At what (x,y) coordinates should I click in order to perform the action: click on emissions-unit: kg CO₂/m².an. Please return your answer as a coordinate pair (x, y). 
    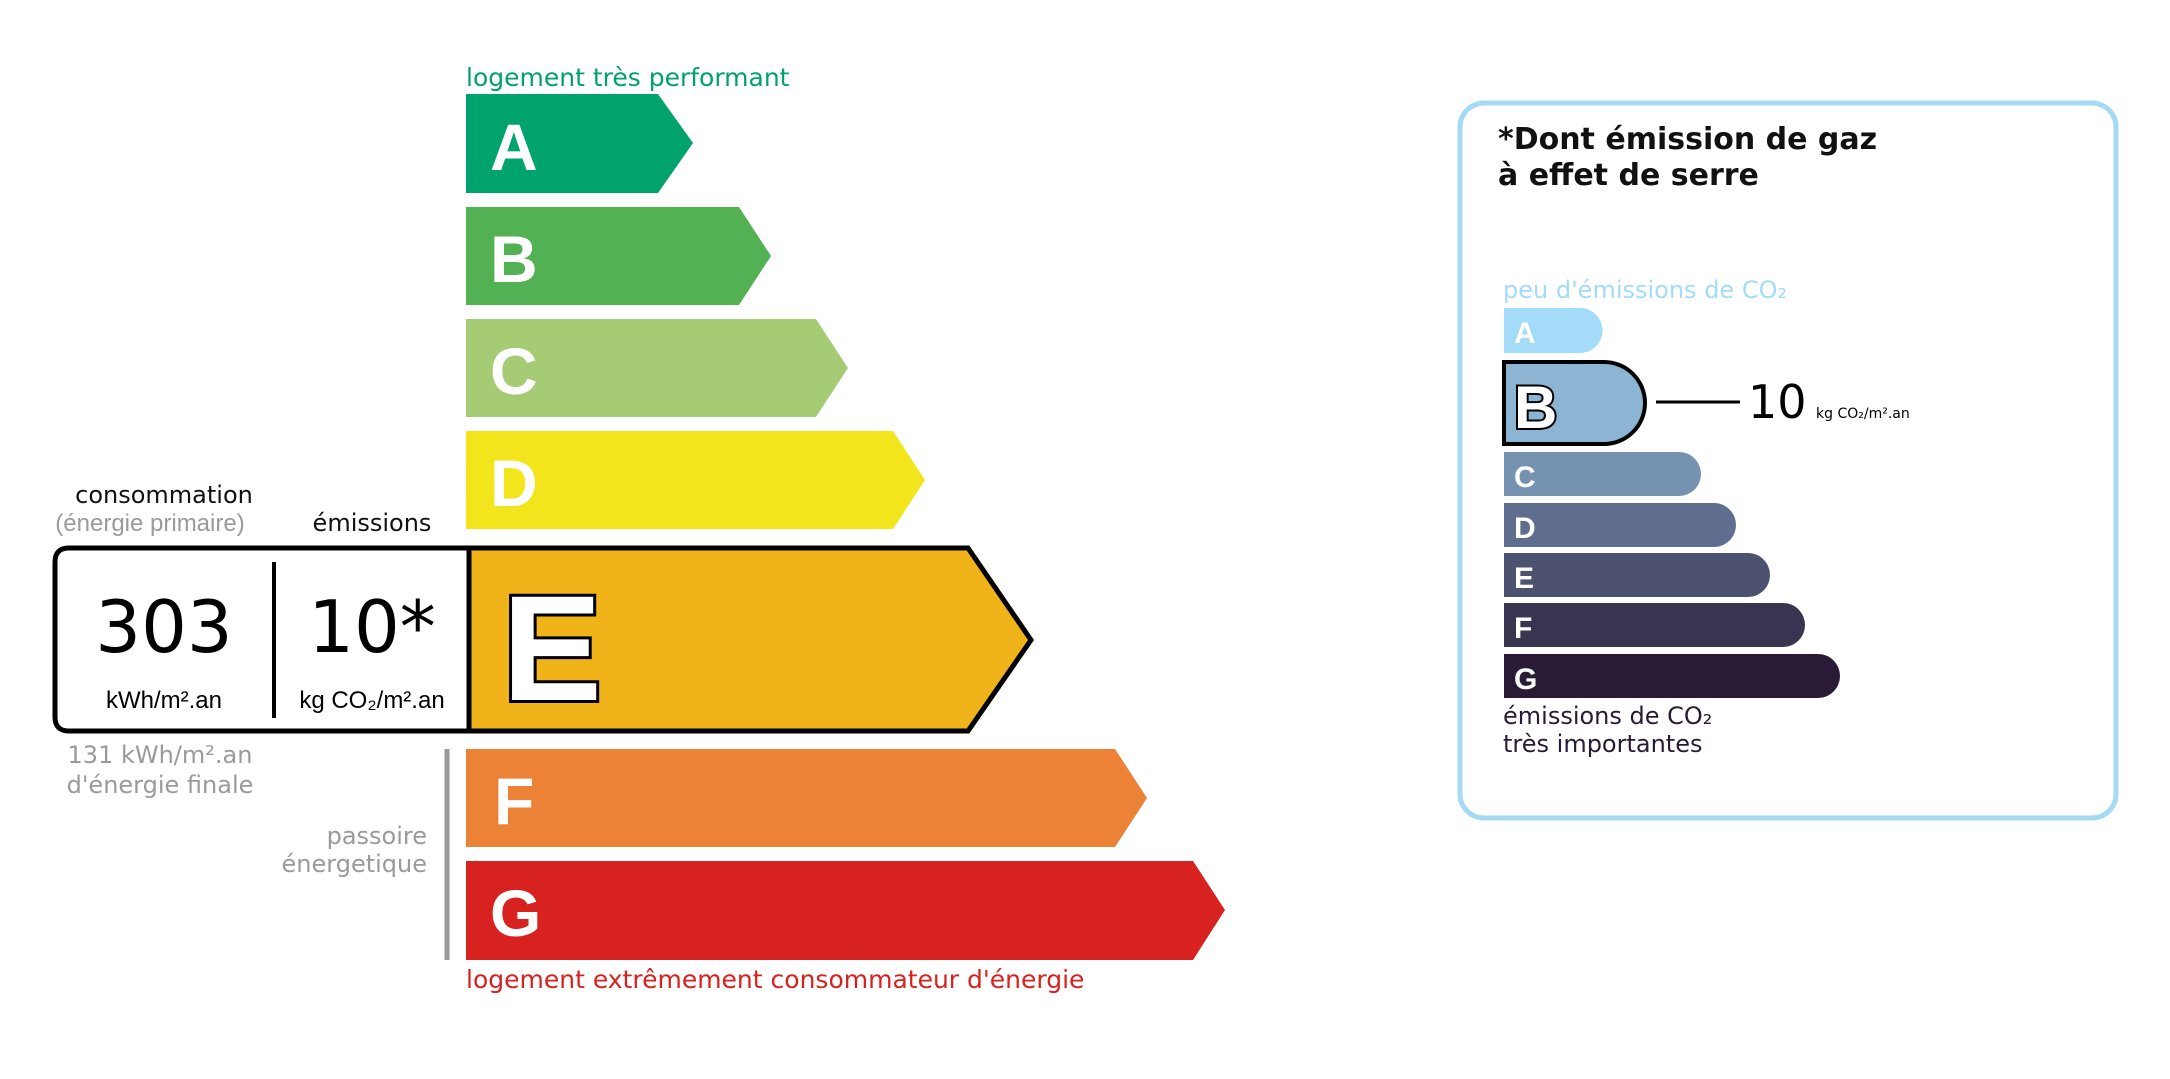
    Looking at the image, I should click on (371, 700).